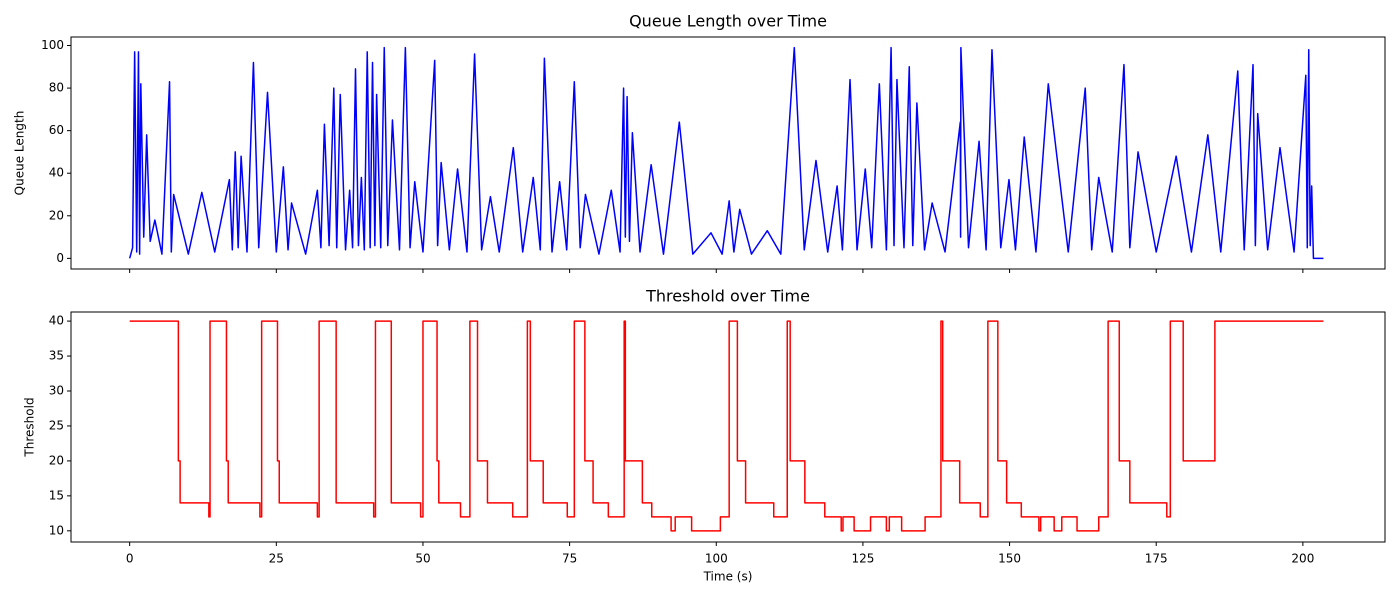 The height and width of the screenshot is (600, 1400). I want to click on y-axis-label: Threshold, so click(30, 427).